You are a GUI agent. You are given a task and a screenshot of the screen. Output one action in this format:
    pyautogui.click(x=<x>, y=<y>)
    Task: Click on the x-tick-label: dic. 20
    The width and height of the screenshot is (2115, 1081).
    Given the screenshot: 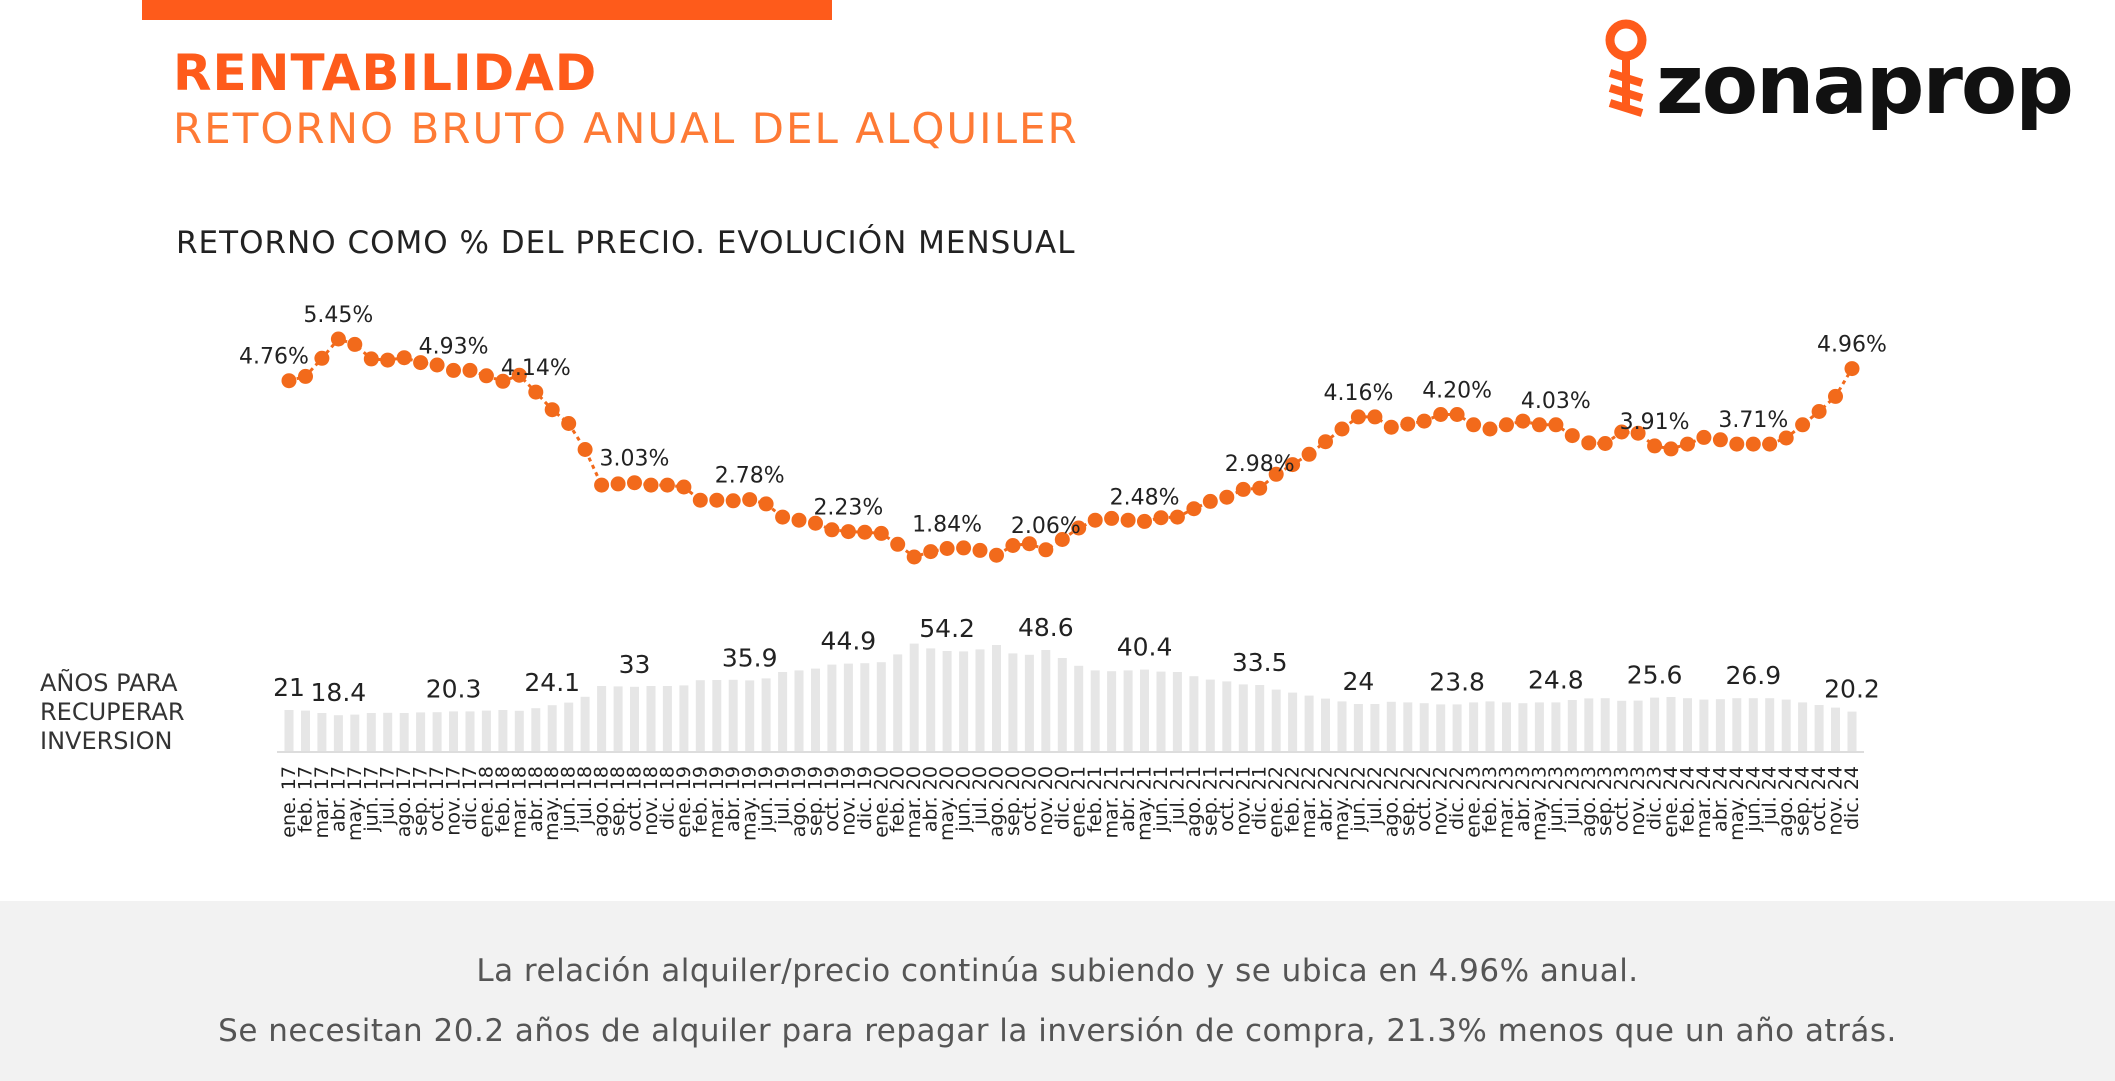 What is the action you would take?
    pyautogui.click(x=1062, y=798)
    